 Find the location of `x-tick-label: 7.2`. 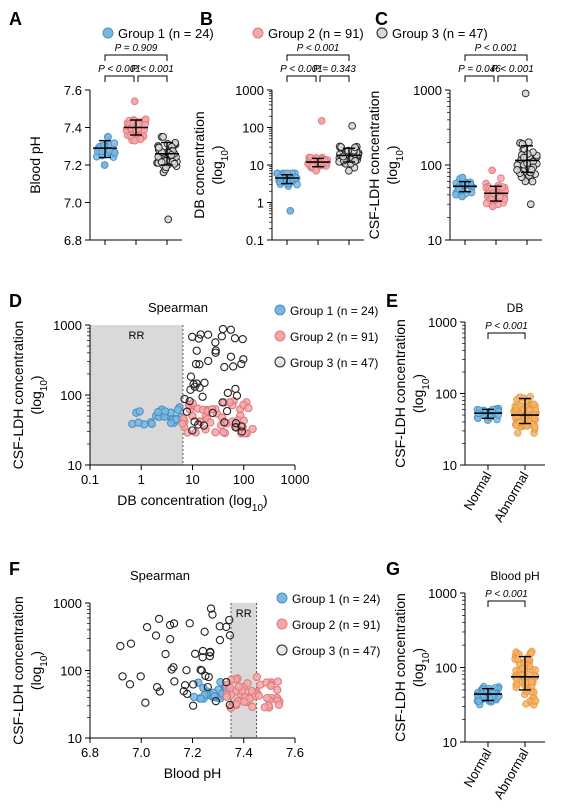

x-tick-label: 7.2 is located at coordinates (192, 752).